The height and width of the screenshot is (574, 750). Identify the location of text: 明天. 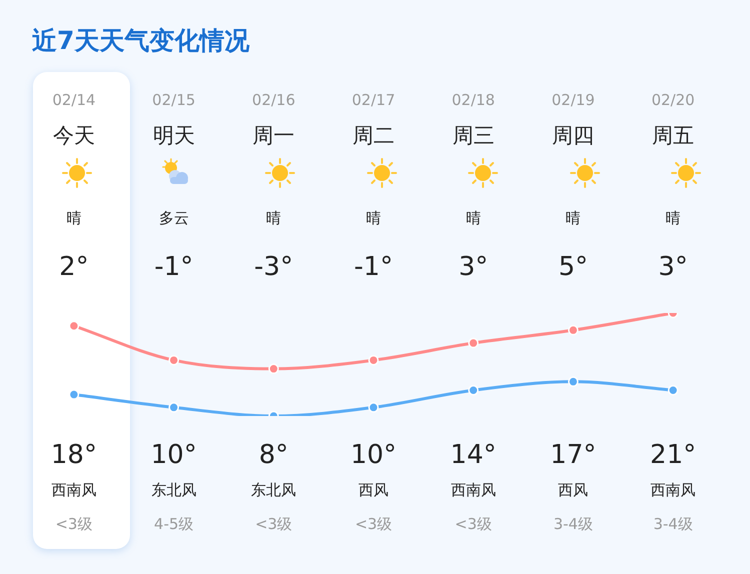
(173, 135).